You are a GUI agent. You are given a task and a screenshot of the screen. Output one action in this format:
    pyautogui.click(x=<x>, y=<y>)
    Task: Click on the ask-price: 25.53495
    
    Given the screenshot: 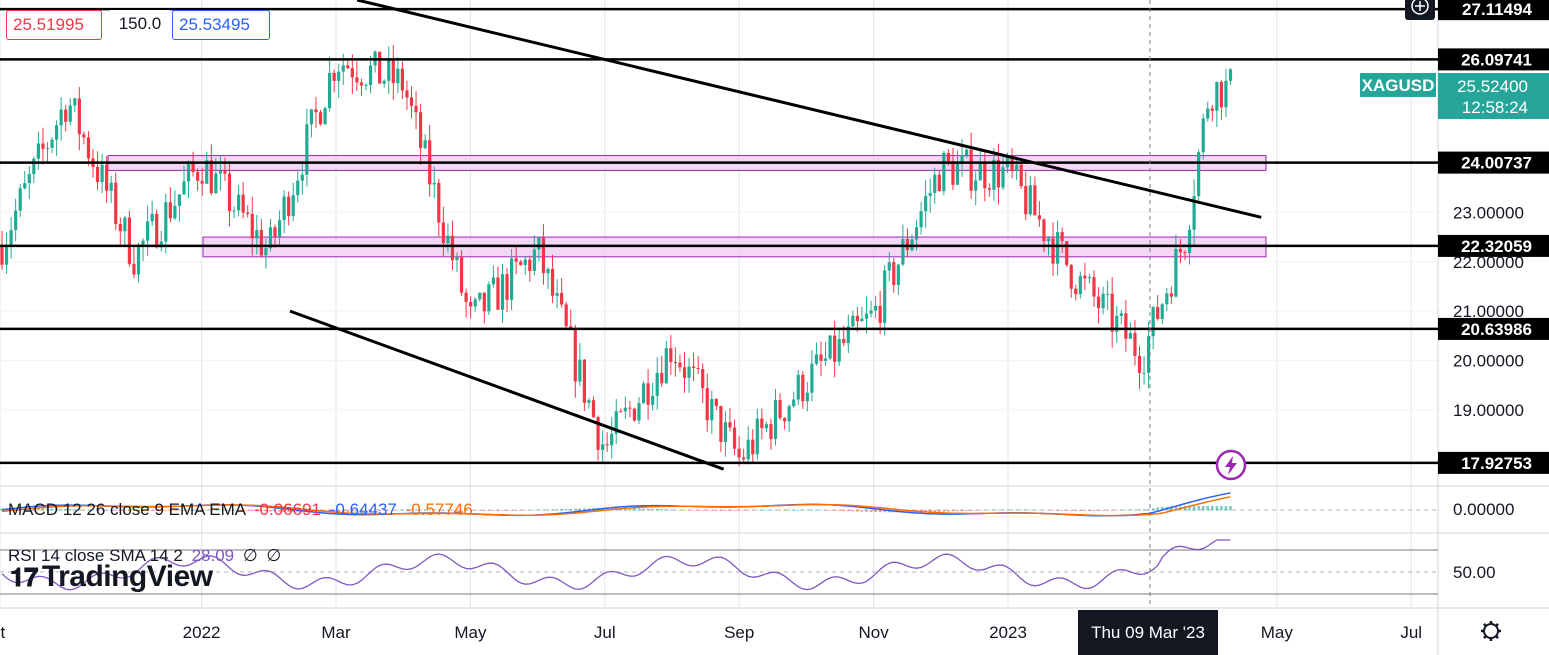 What is the action you would take?
    pyautogui.click(x=221, y=25)
    